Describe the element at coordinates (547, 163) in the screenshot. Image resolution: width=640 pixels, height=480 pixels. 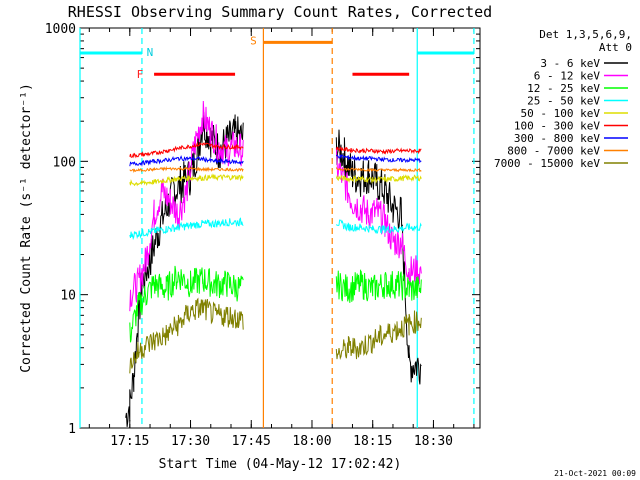
I see `legend-label: 7000 - 15000 keV` at that location.